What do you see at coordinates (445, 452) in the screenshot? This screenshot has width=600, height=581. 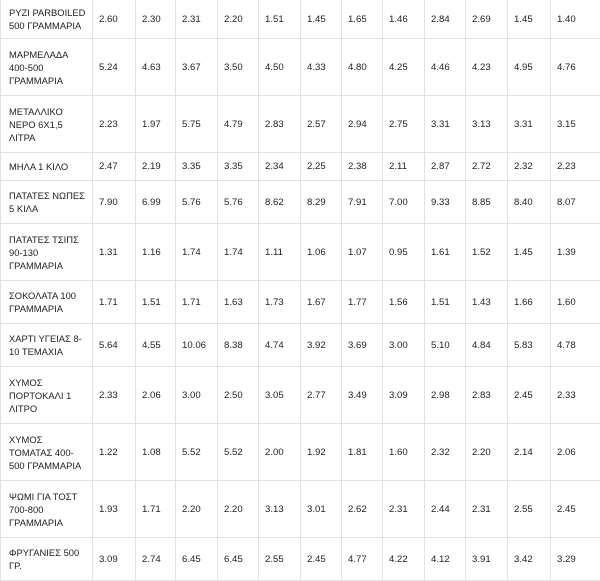 I see `price-cell: 2.32` at bounding box center [445, 452].